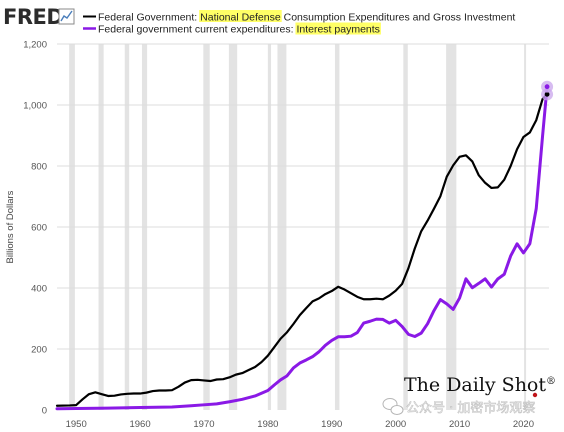 This screenshot has height=432, width=564. What do you see at coordinates (139, 424) in the screenshot?
I see `x-tick-label: 1960` at bounding box center [139, 424].